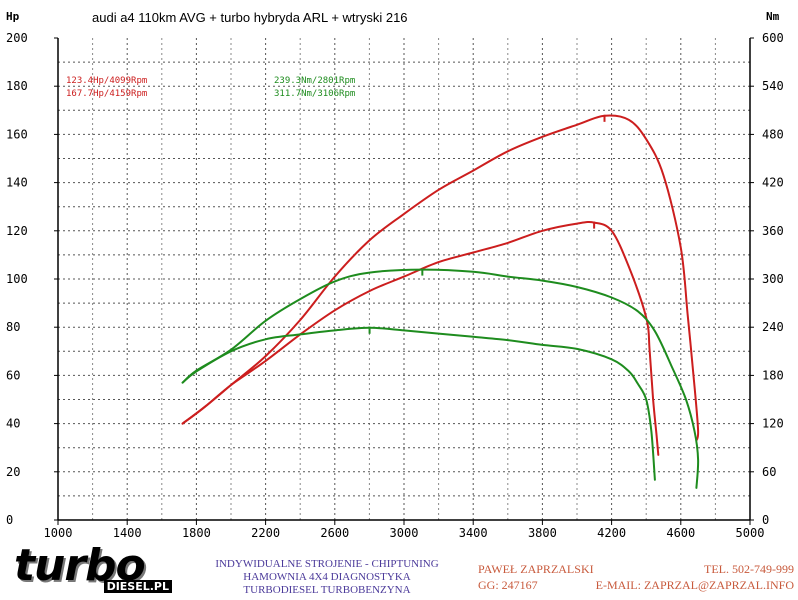 The height and width of the screenshot is (600, 798). I want to click on y-left-tick-label: 200, so click(17, 38).